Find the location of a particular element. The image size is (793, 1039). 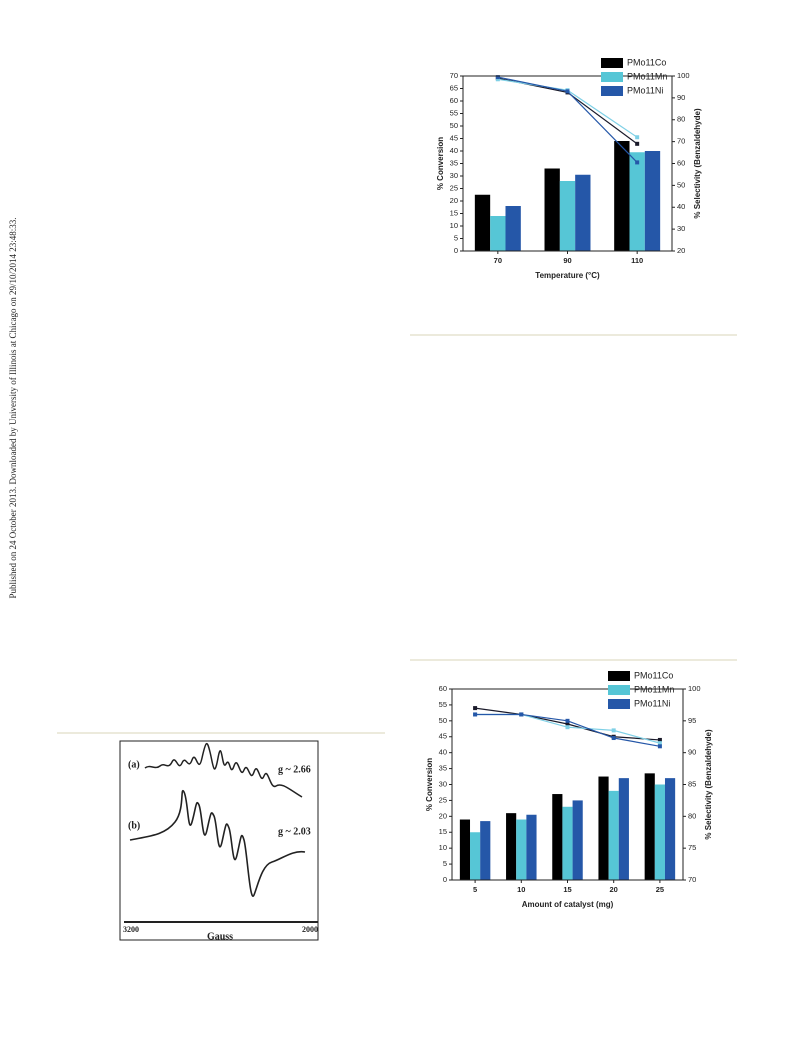

y2-tick-label: 30 is located at coordinates (681, 228).